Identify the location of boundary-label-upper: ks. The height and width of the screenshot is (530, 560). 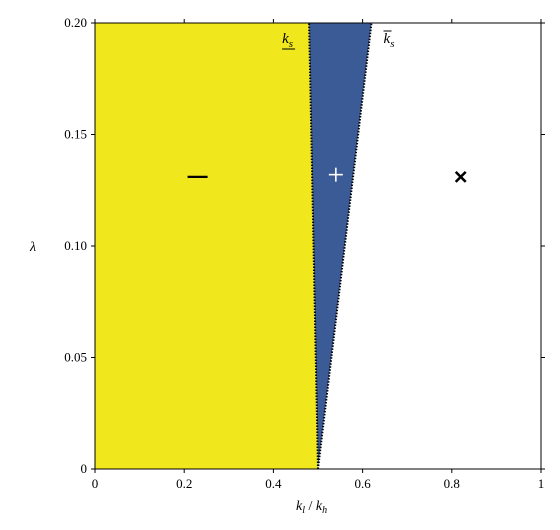
(389, 40).